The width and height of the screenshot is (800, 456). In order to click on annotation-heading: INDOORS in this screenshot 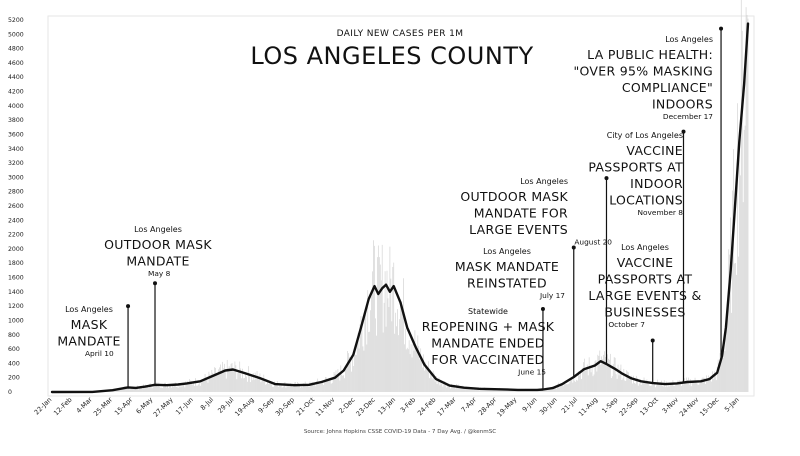, I will do `click(682, 104)`.